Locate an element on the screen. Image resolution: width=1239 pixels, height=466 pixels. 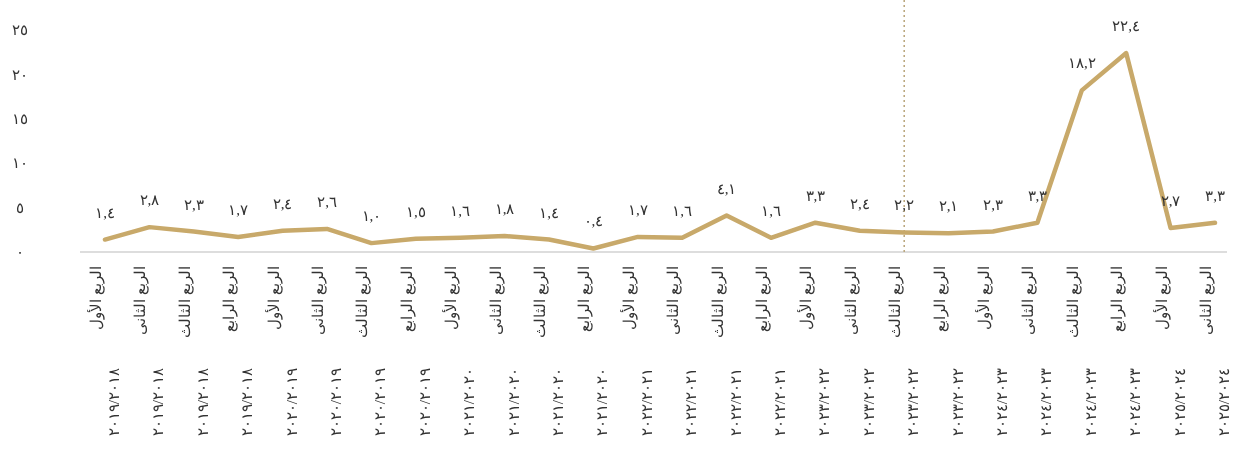
category-label: الربع الرابع ٢٠٢١/٢٠٢٠ is located at coordinates (593, 351).